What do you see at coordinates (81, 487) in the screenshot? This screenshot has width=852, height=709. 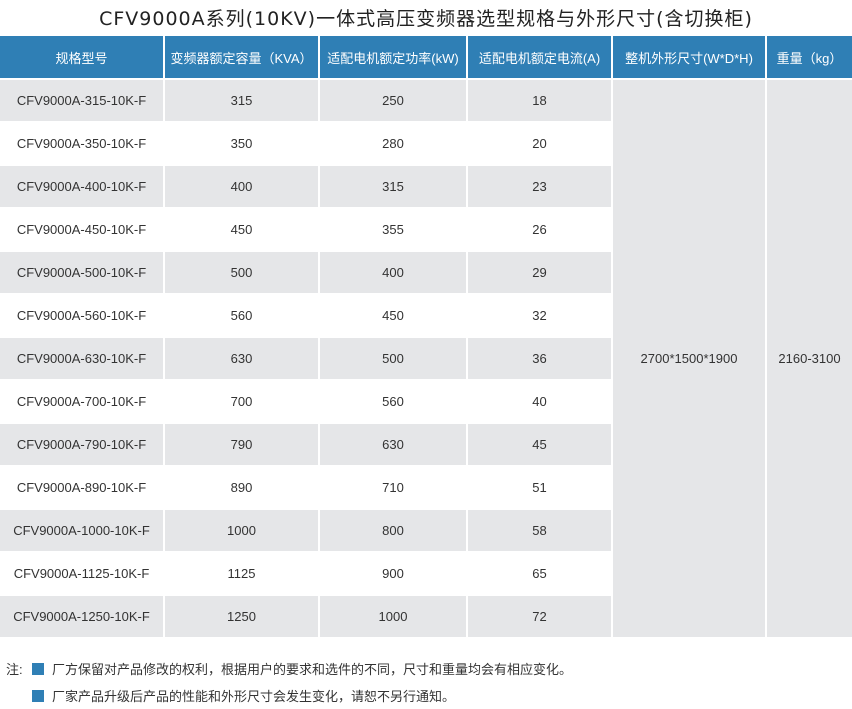 I see `model-cell: CFV9000A-890-10K-F` at bounding box center [81, 487].